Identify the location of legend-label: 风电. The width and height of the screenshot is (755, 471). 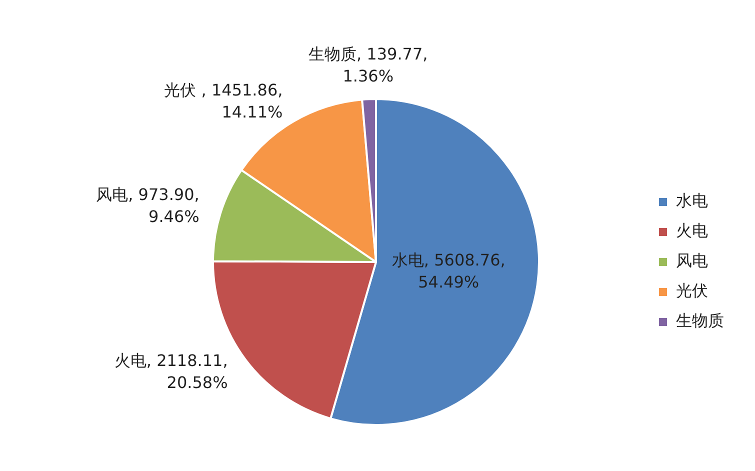
(692, 260).